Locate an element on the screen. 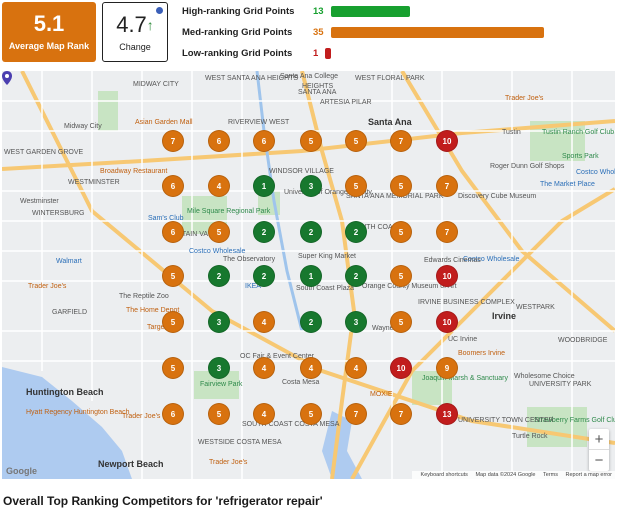  legend-row: Med-ranking Grid Points 35 is located at coordinates (397, 35).